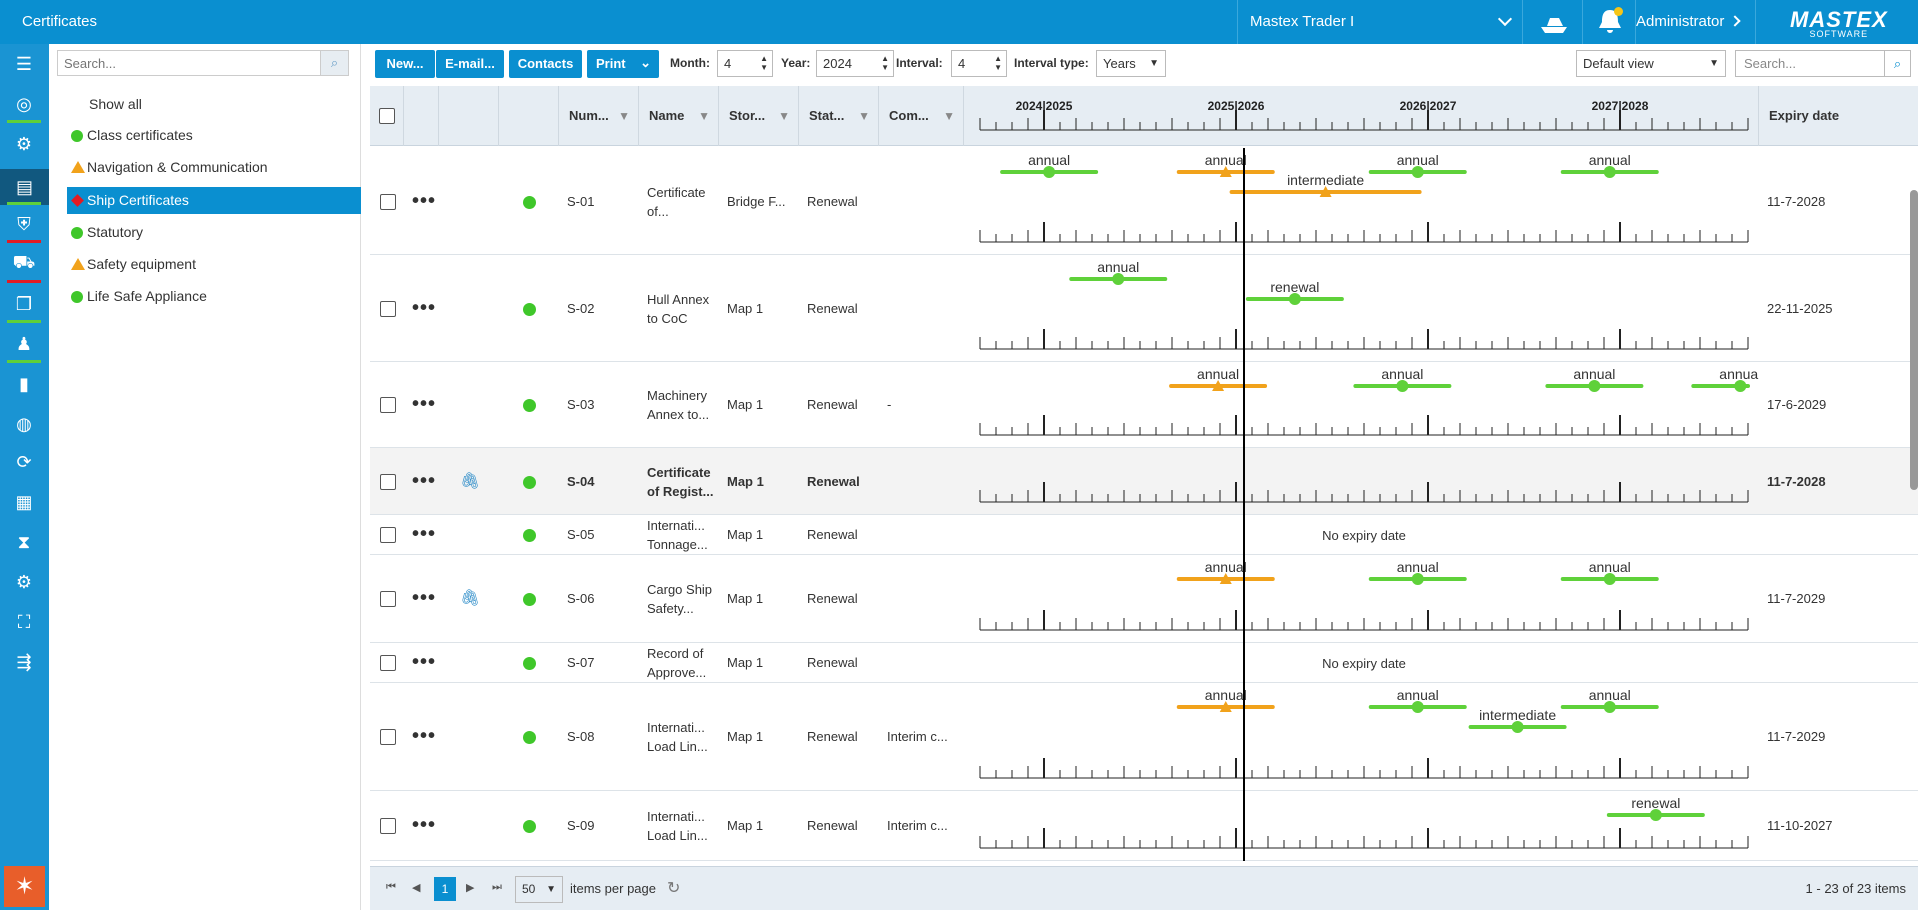 Image resolution: width=1918 pixels, height=910 pixels. What do you see at coordinates (214, 232) in the screenshot?
I see `tree-item: Statutory` at bounding box center [214, 232].